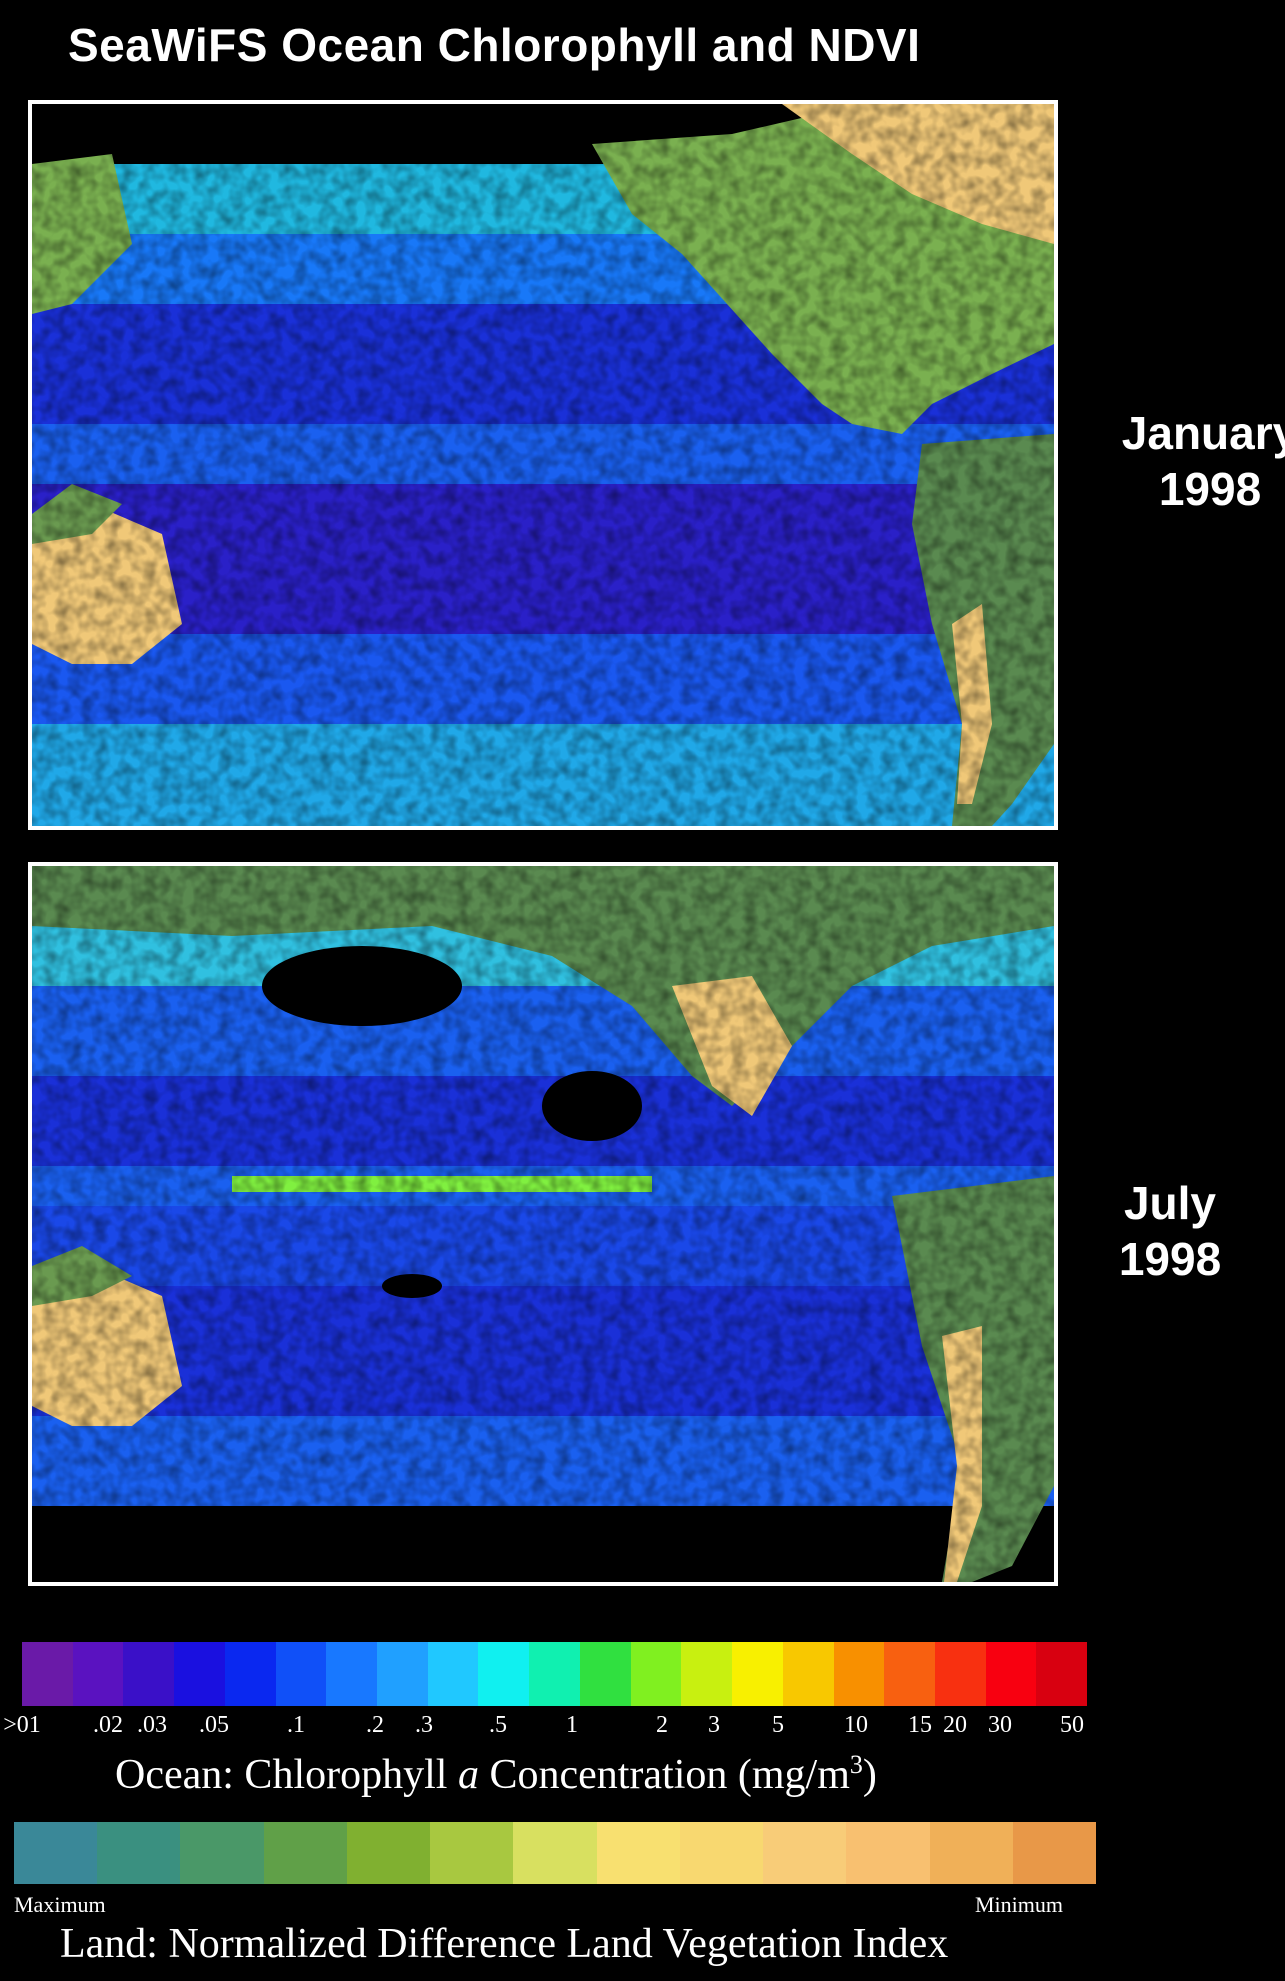 The width and height of the screenshot is (1285, 1981). What do you see at coordinates (214, 1725) in the screenshot?
I see `ocean-tick-label: .05` at bounding box center [214, 1725].